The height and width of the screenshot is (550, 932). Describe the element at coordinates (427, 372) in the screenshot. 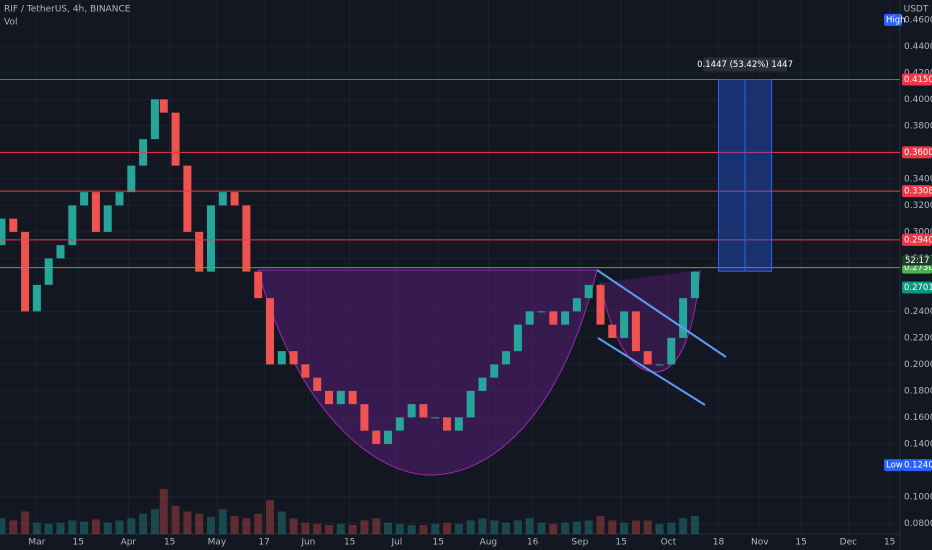

I see `cup-drawing` at that location.